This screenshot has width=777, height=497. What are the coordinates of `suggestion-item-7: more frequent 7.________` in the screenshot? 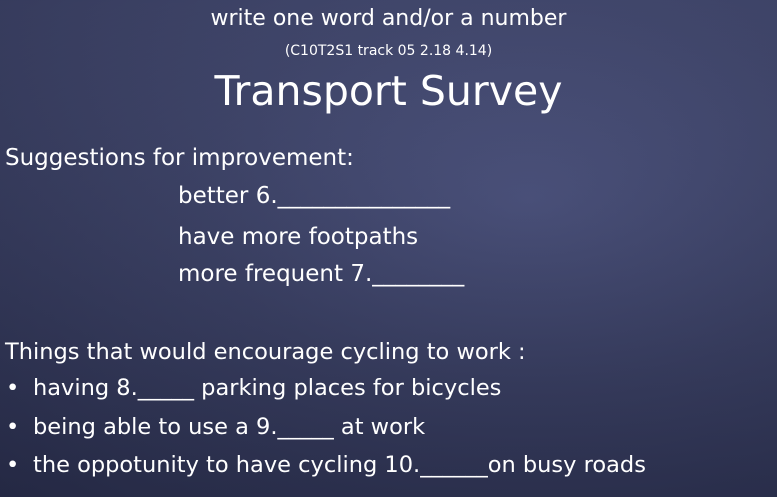 It's located at (321, 274).